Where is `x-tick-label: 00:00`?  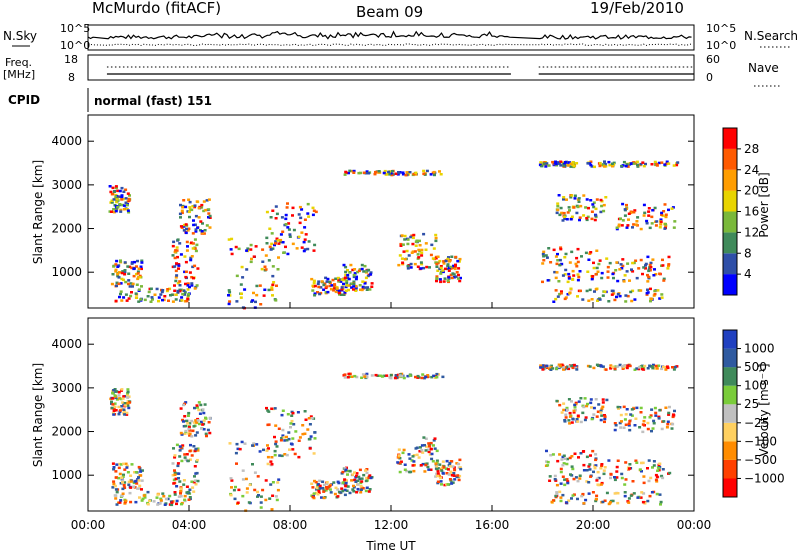
x-tick-label: 00:00 is located at coordinates (88, 525).